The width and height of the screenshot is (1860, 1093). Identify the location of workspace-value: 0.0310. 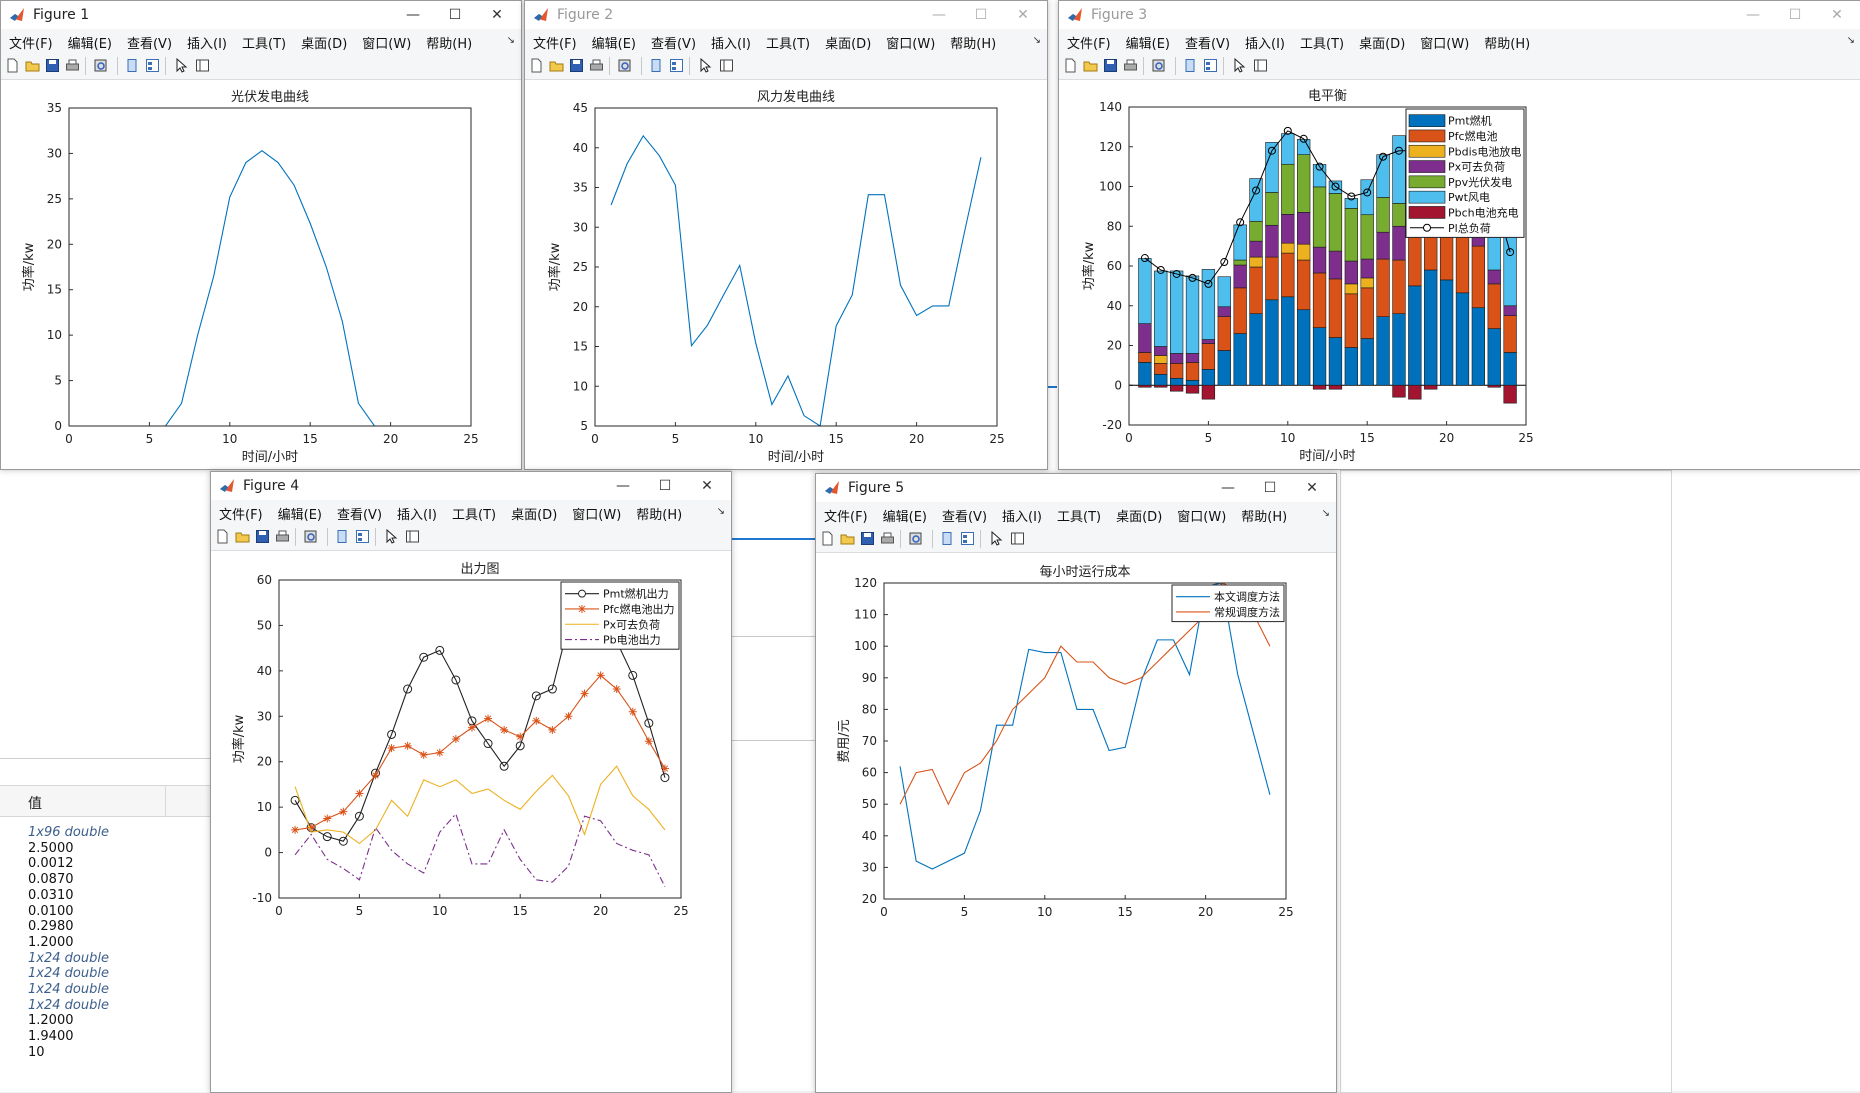
(51, 895).